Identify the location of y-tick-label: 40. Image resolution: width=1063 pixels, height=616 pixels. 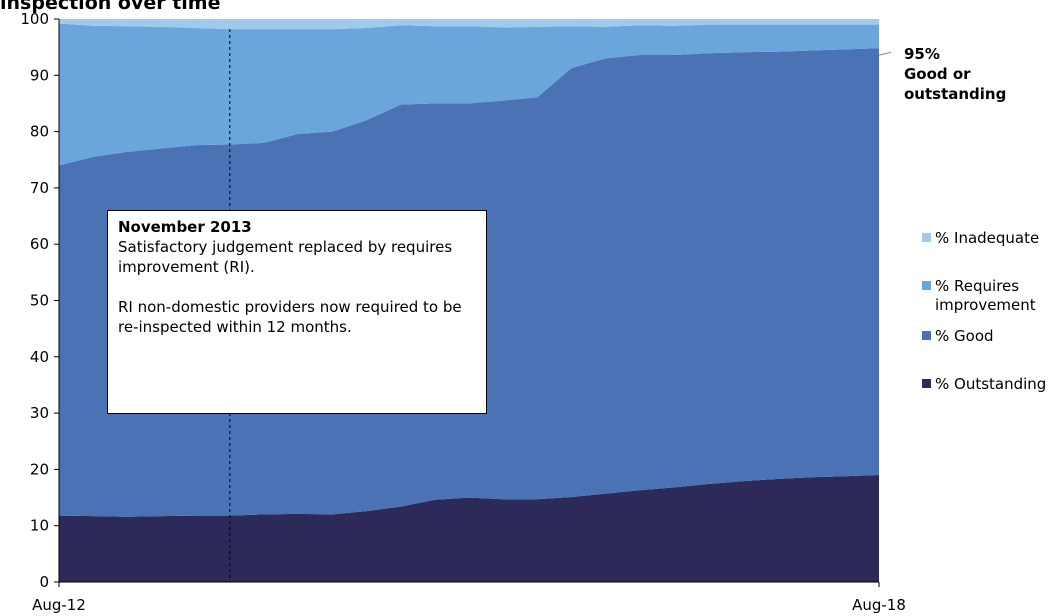
(39, 357).